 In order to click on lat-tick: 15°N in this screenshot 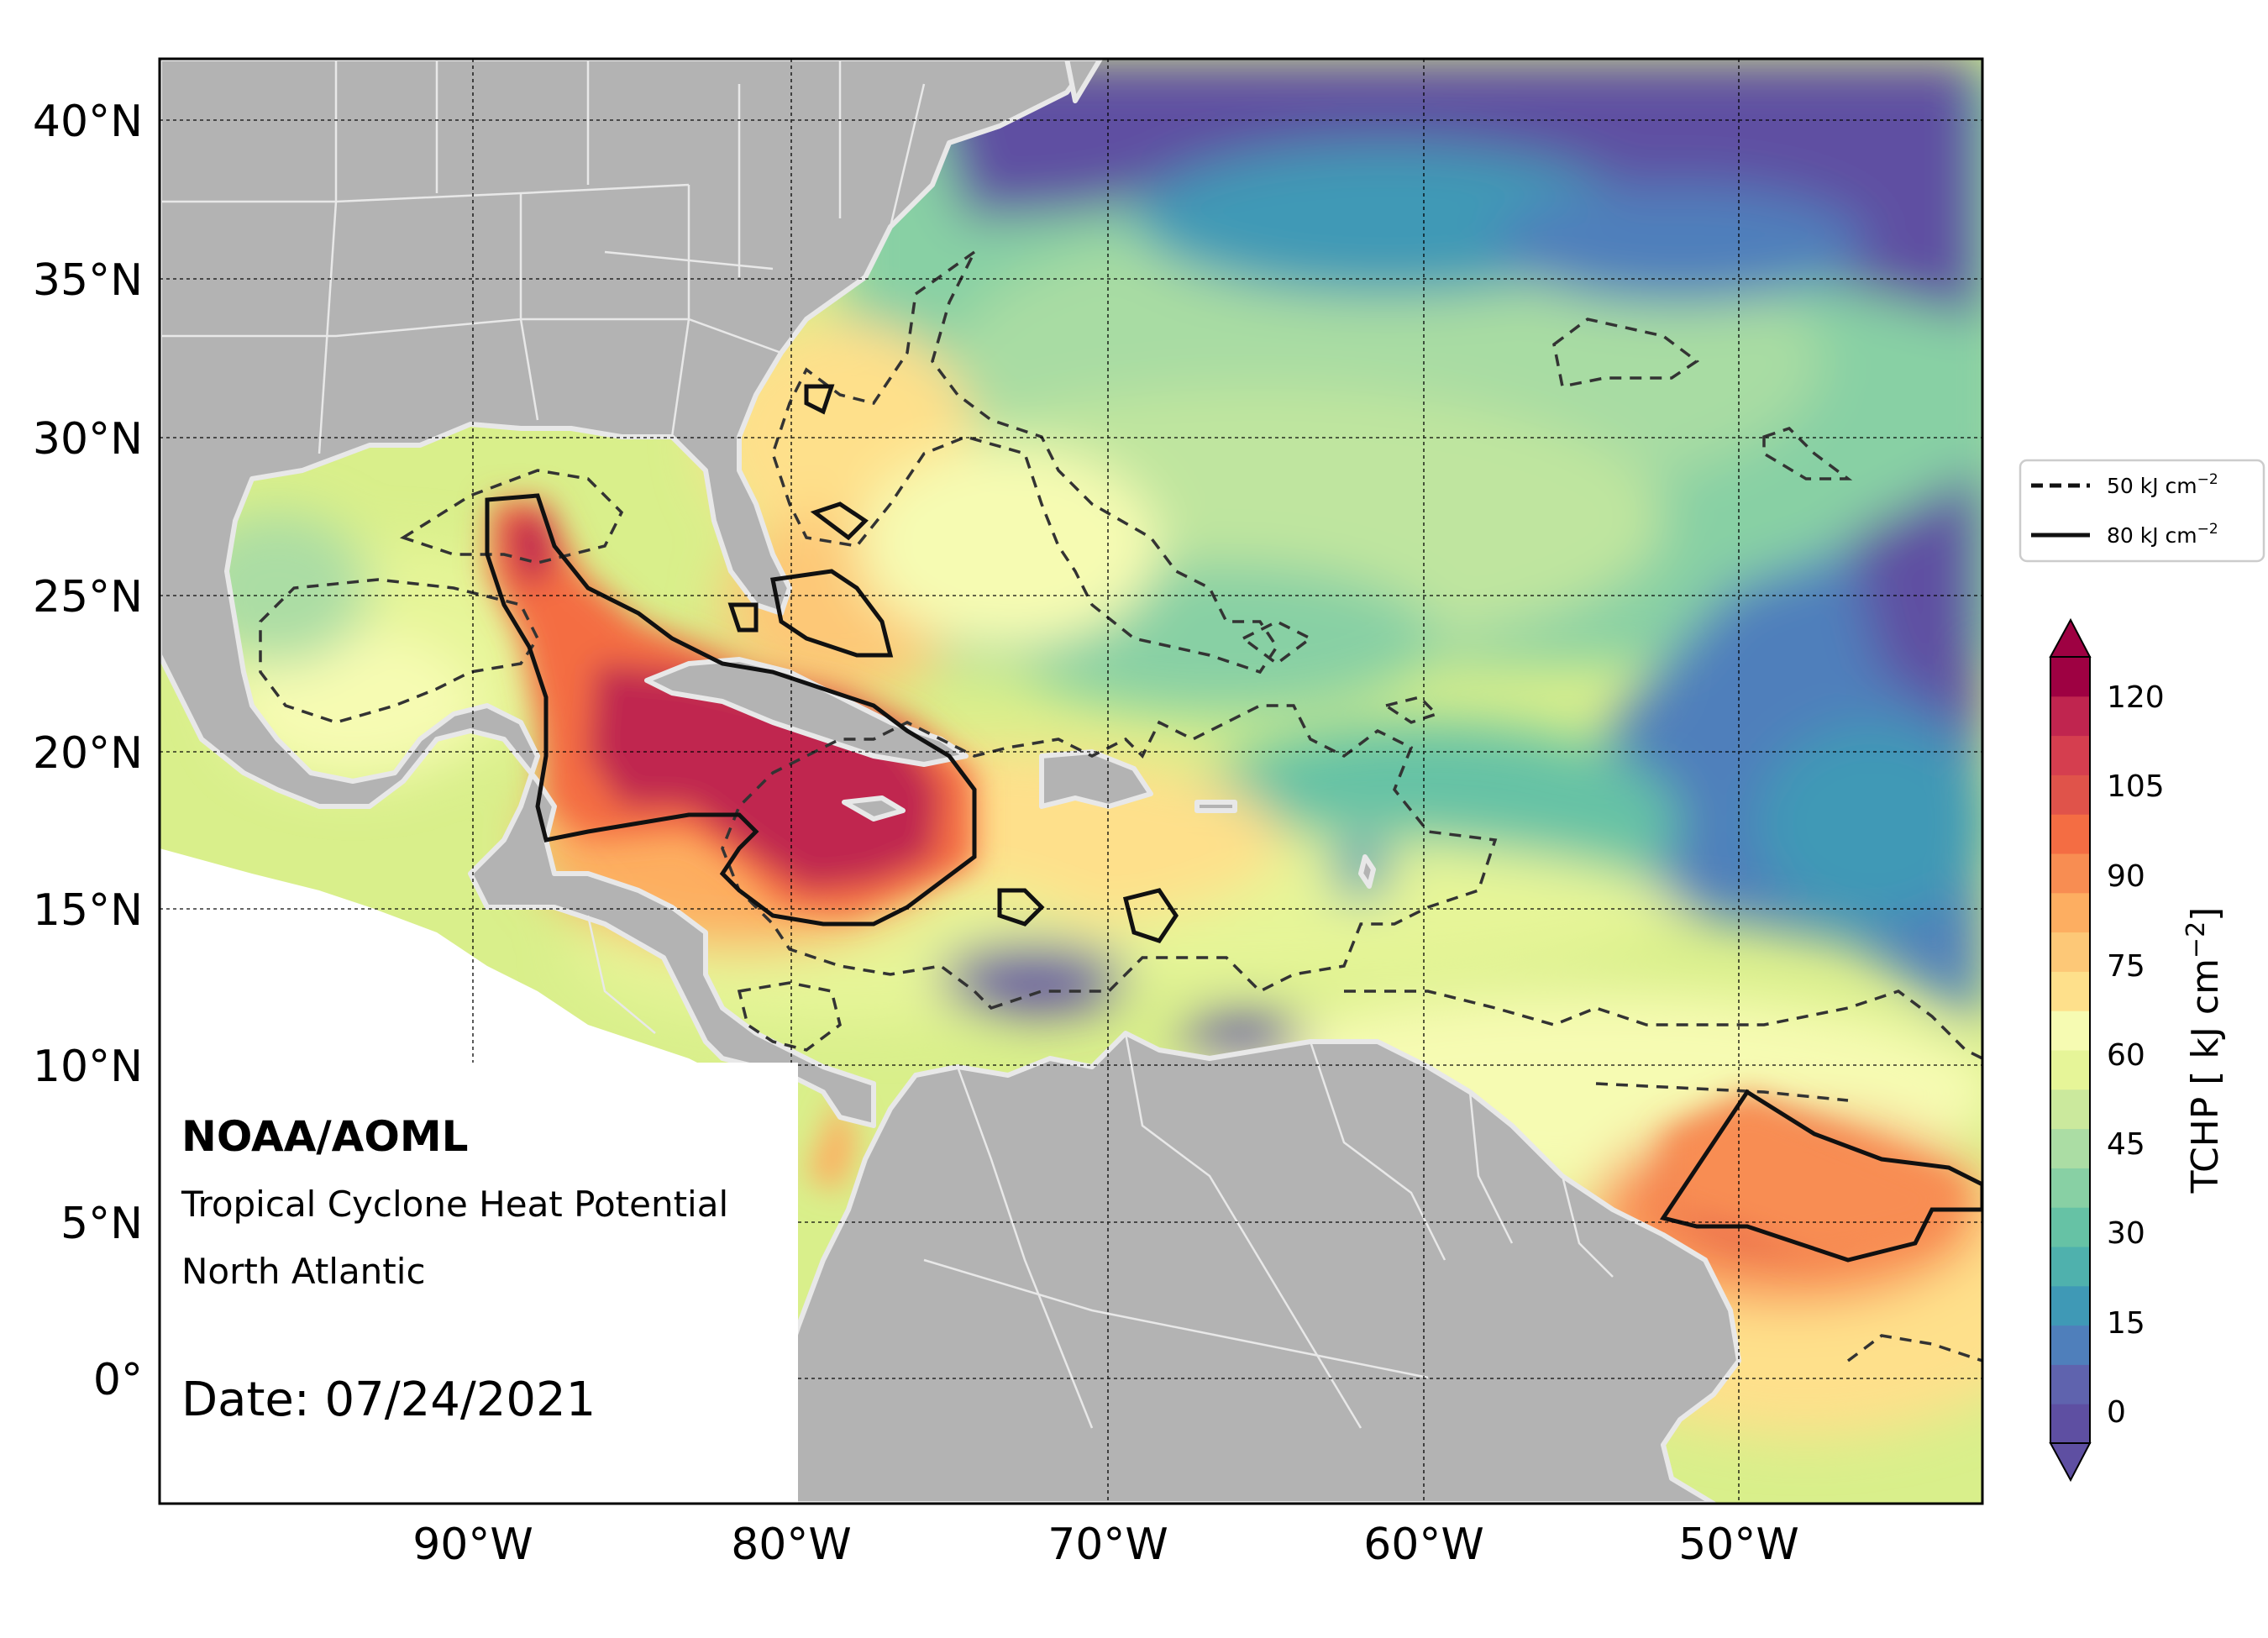, I will do `click(88, 910)`.